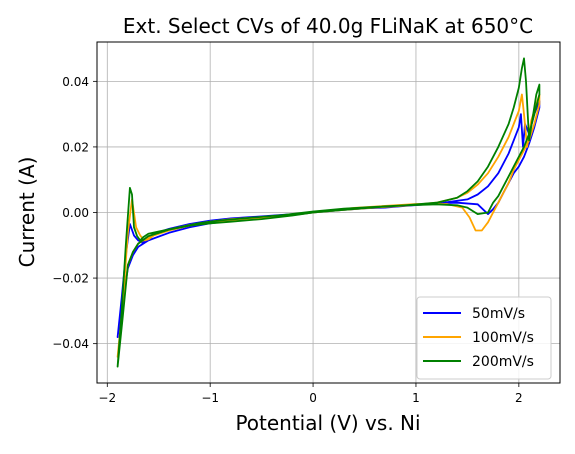 This screenshot has width=575, height=454. I want to click on x-tick-label: 1, so click(416, 398).